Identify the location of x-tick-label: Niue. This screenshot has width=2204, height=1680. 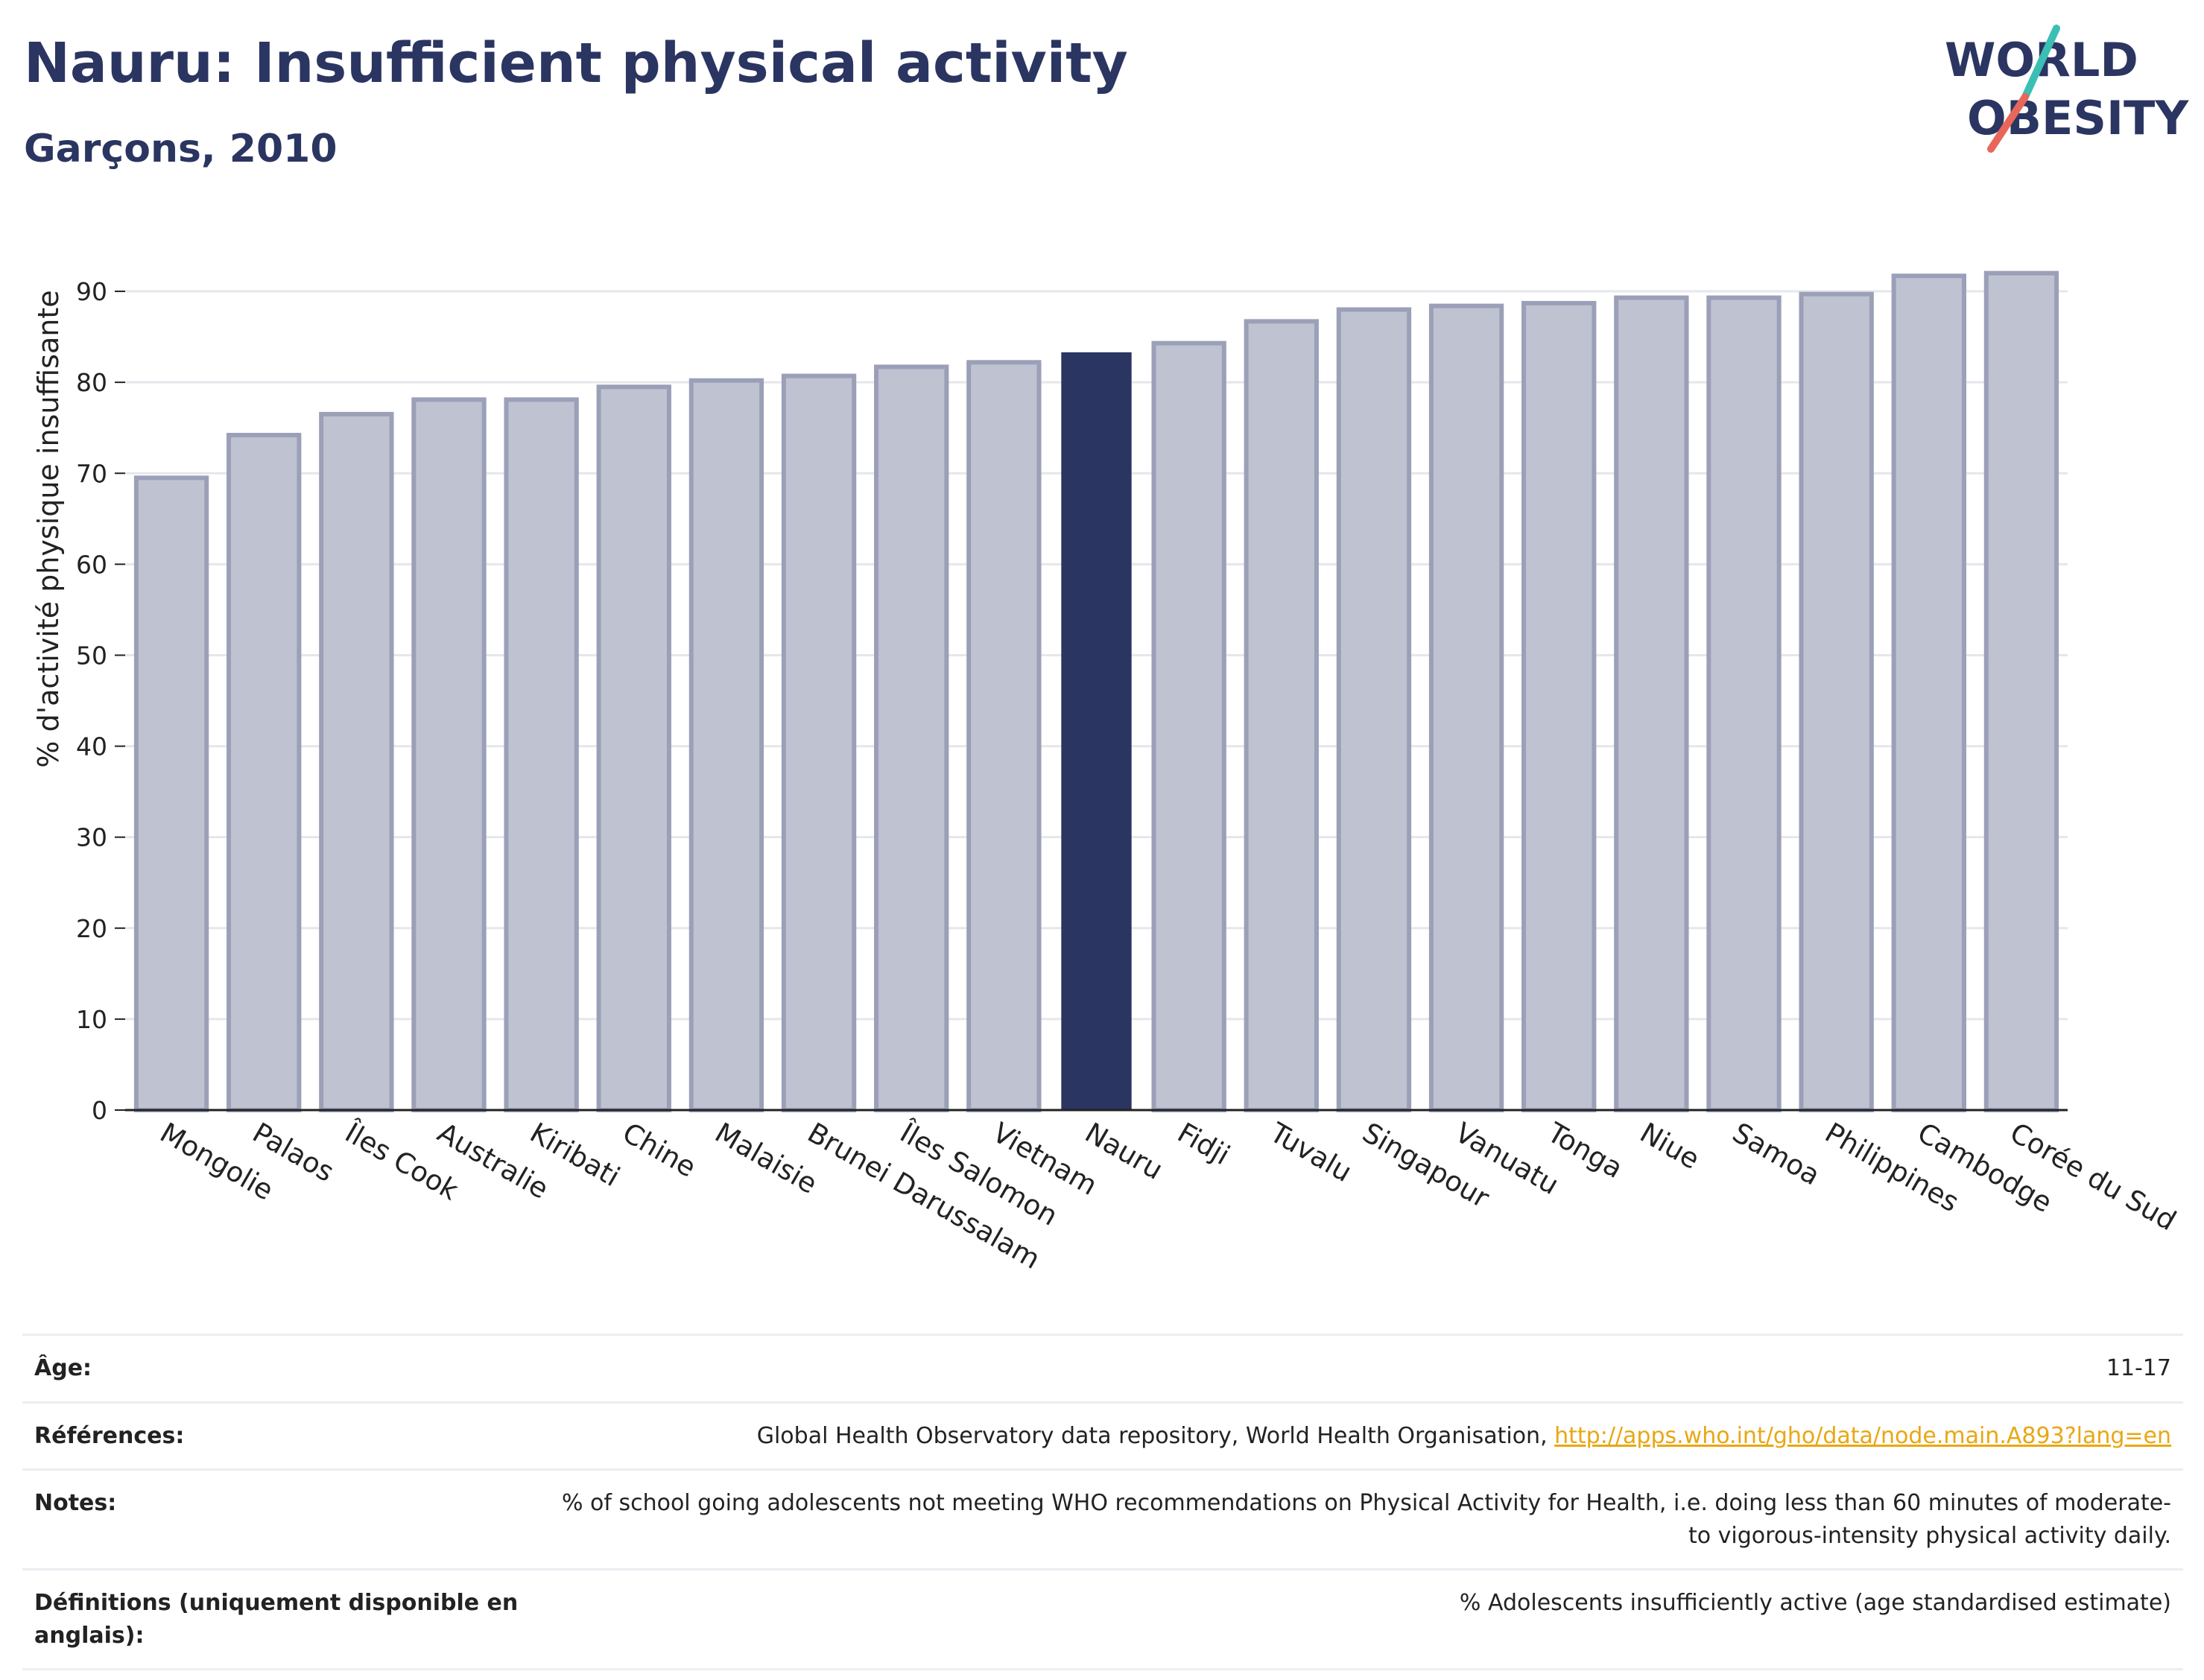
(1670, 1146).